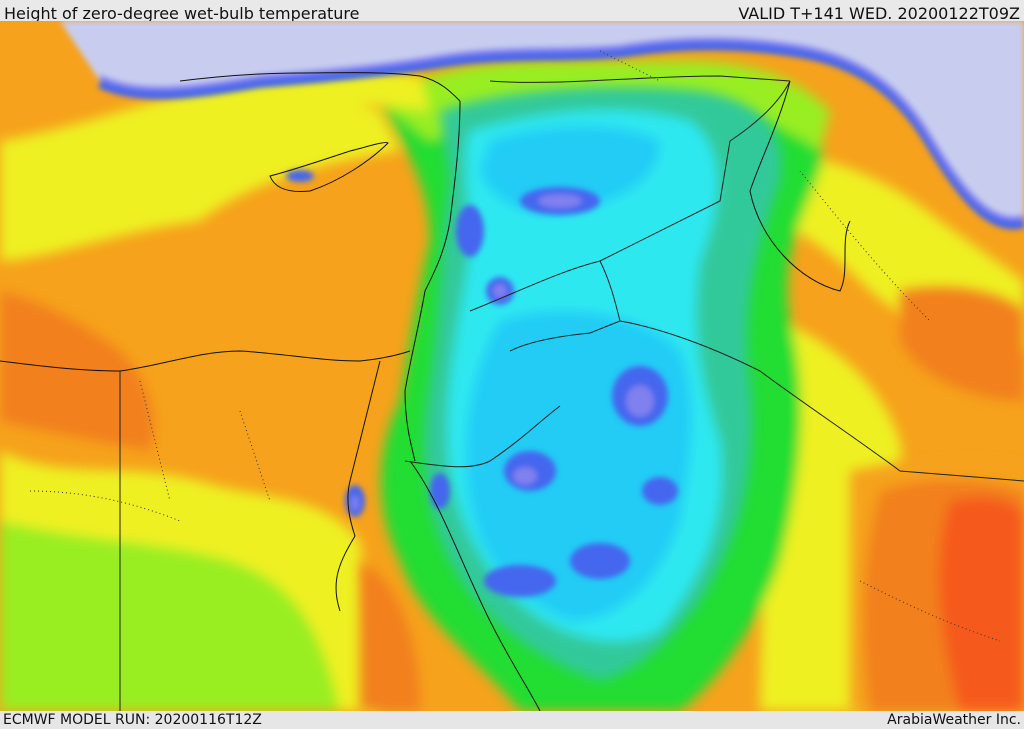 The image size is (1024, 729). What do you see at coordinates (205, 361) in the screenshot?
I see `coastline-egypt-north` at bounding box center [205, 361].